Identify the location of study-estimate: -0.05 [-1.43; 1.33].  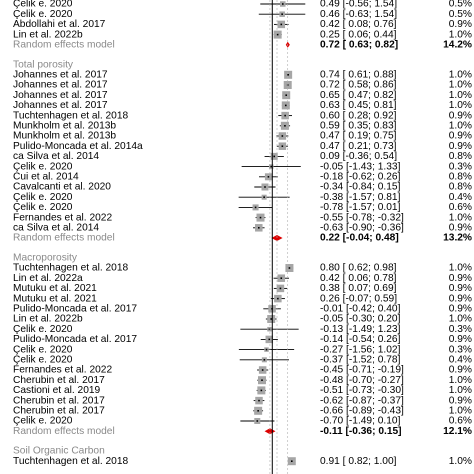
(360, 166).